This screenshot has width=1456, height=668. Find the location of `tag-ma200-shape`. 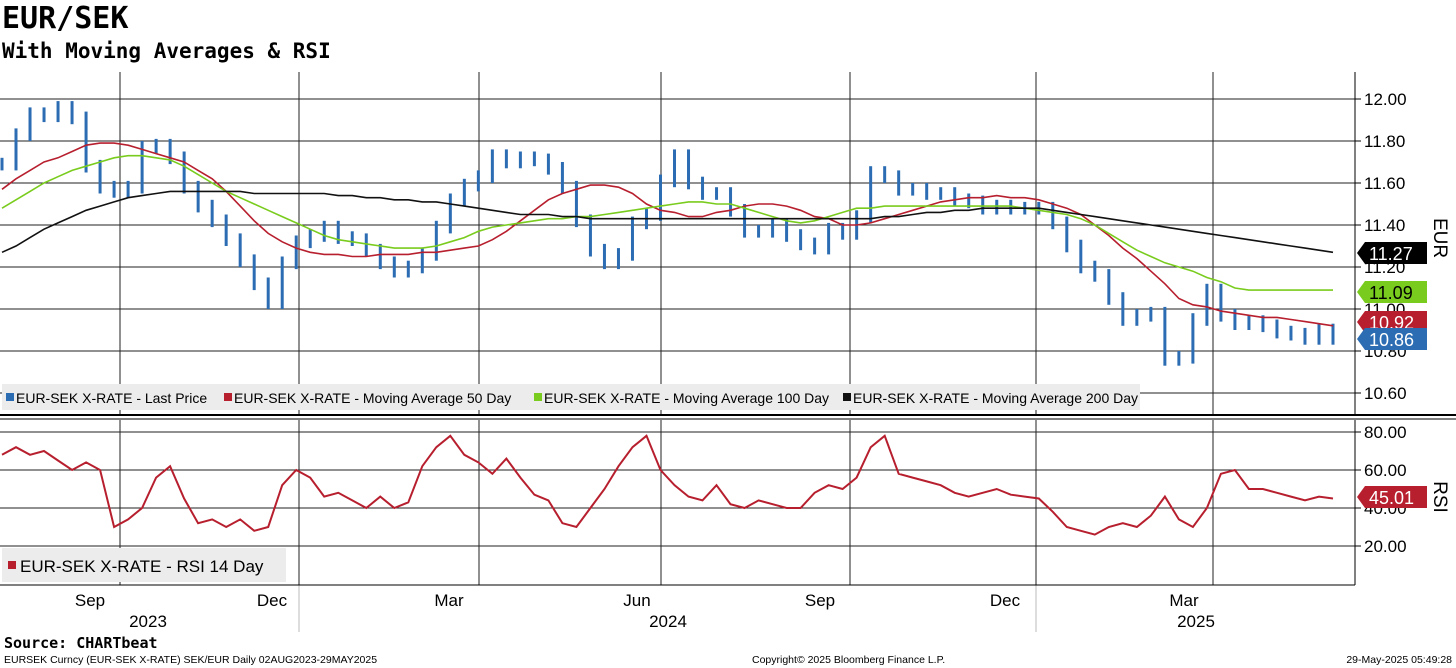

tag-ma200-shape is located at coordinates (1392, 253).